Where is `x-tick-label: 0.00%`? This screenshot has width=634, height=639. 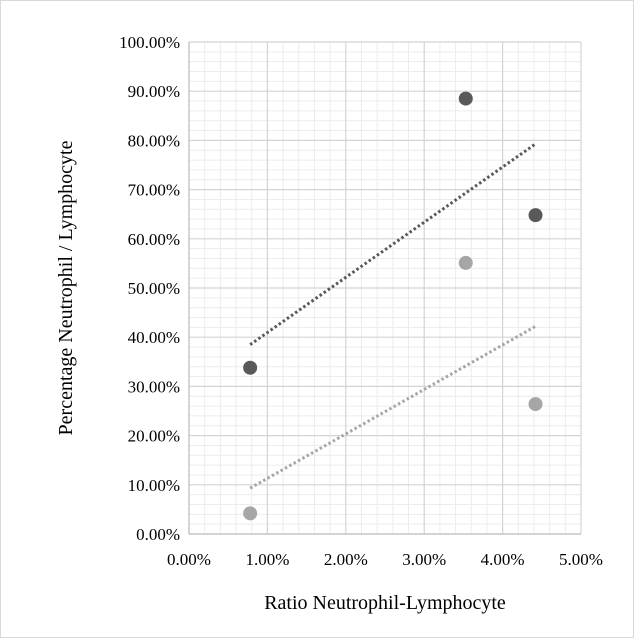
x-tick-label: 0.00% is located at coordinates (189, 559).